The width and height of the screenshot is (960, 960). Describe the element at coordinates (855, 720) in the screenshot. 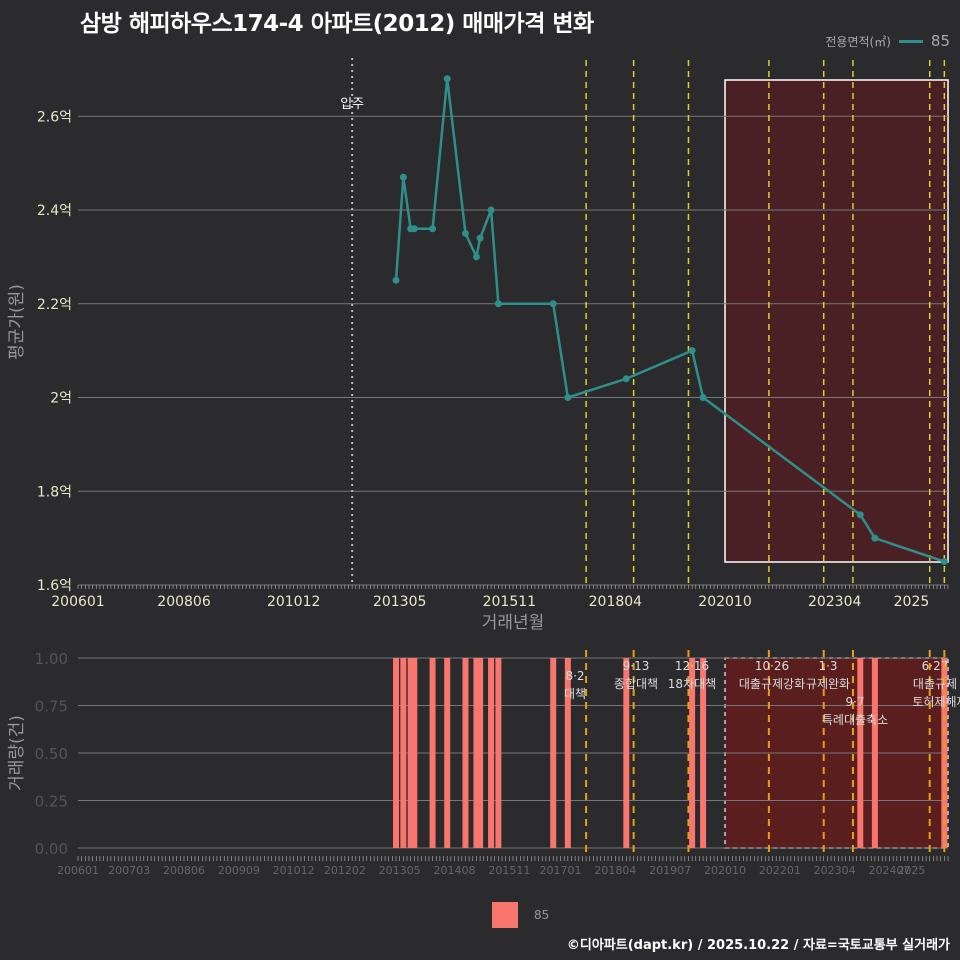

I see `policy-label: 특례대출축소` at that location.